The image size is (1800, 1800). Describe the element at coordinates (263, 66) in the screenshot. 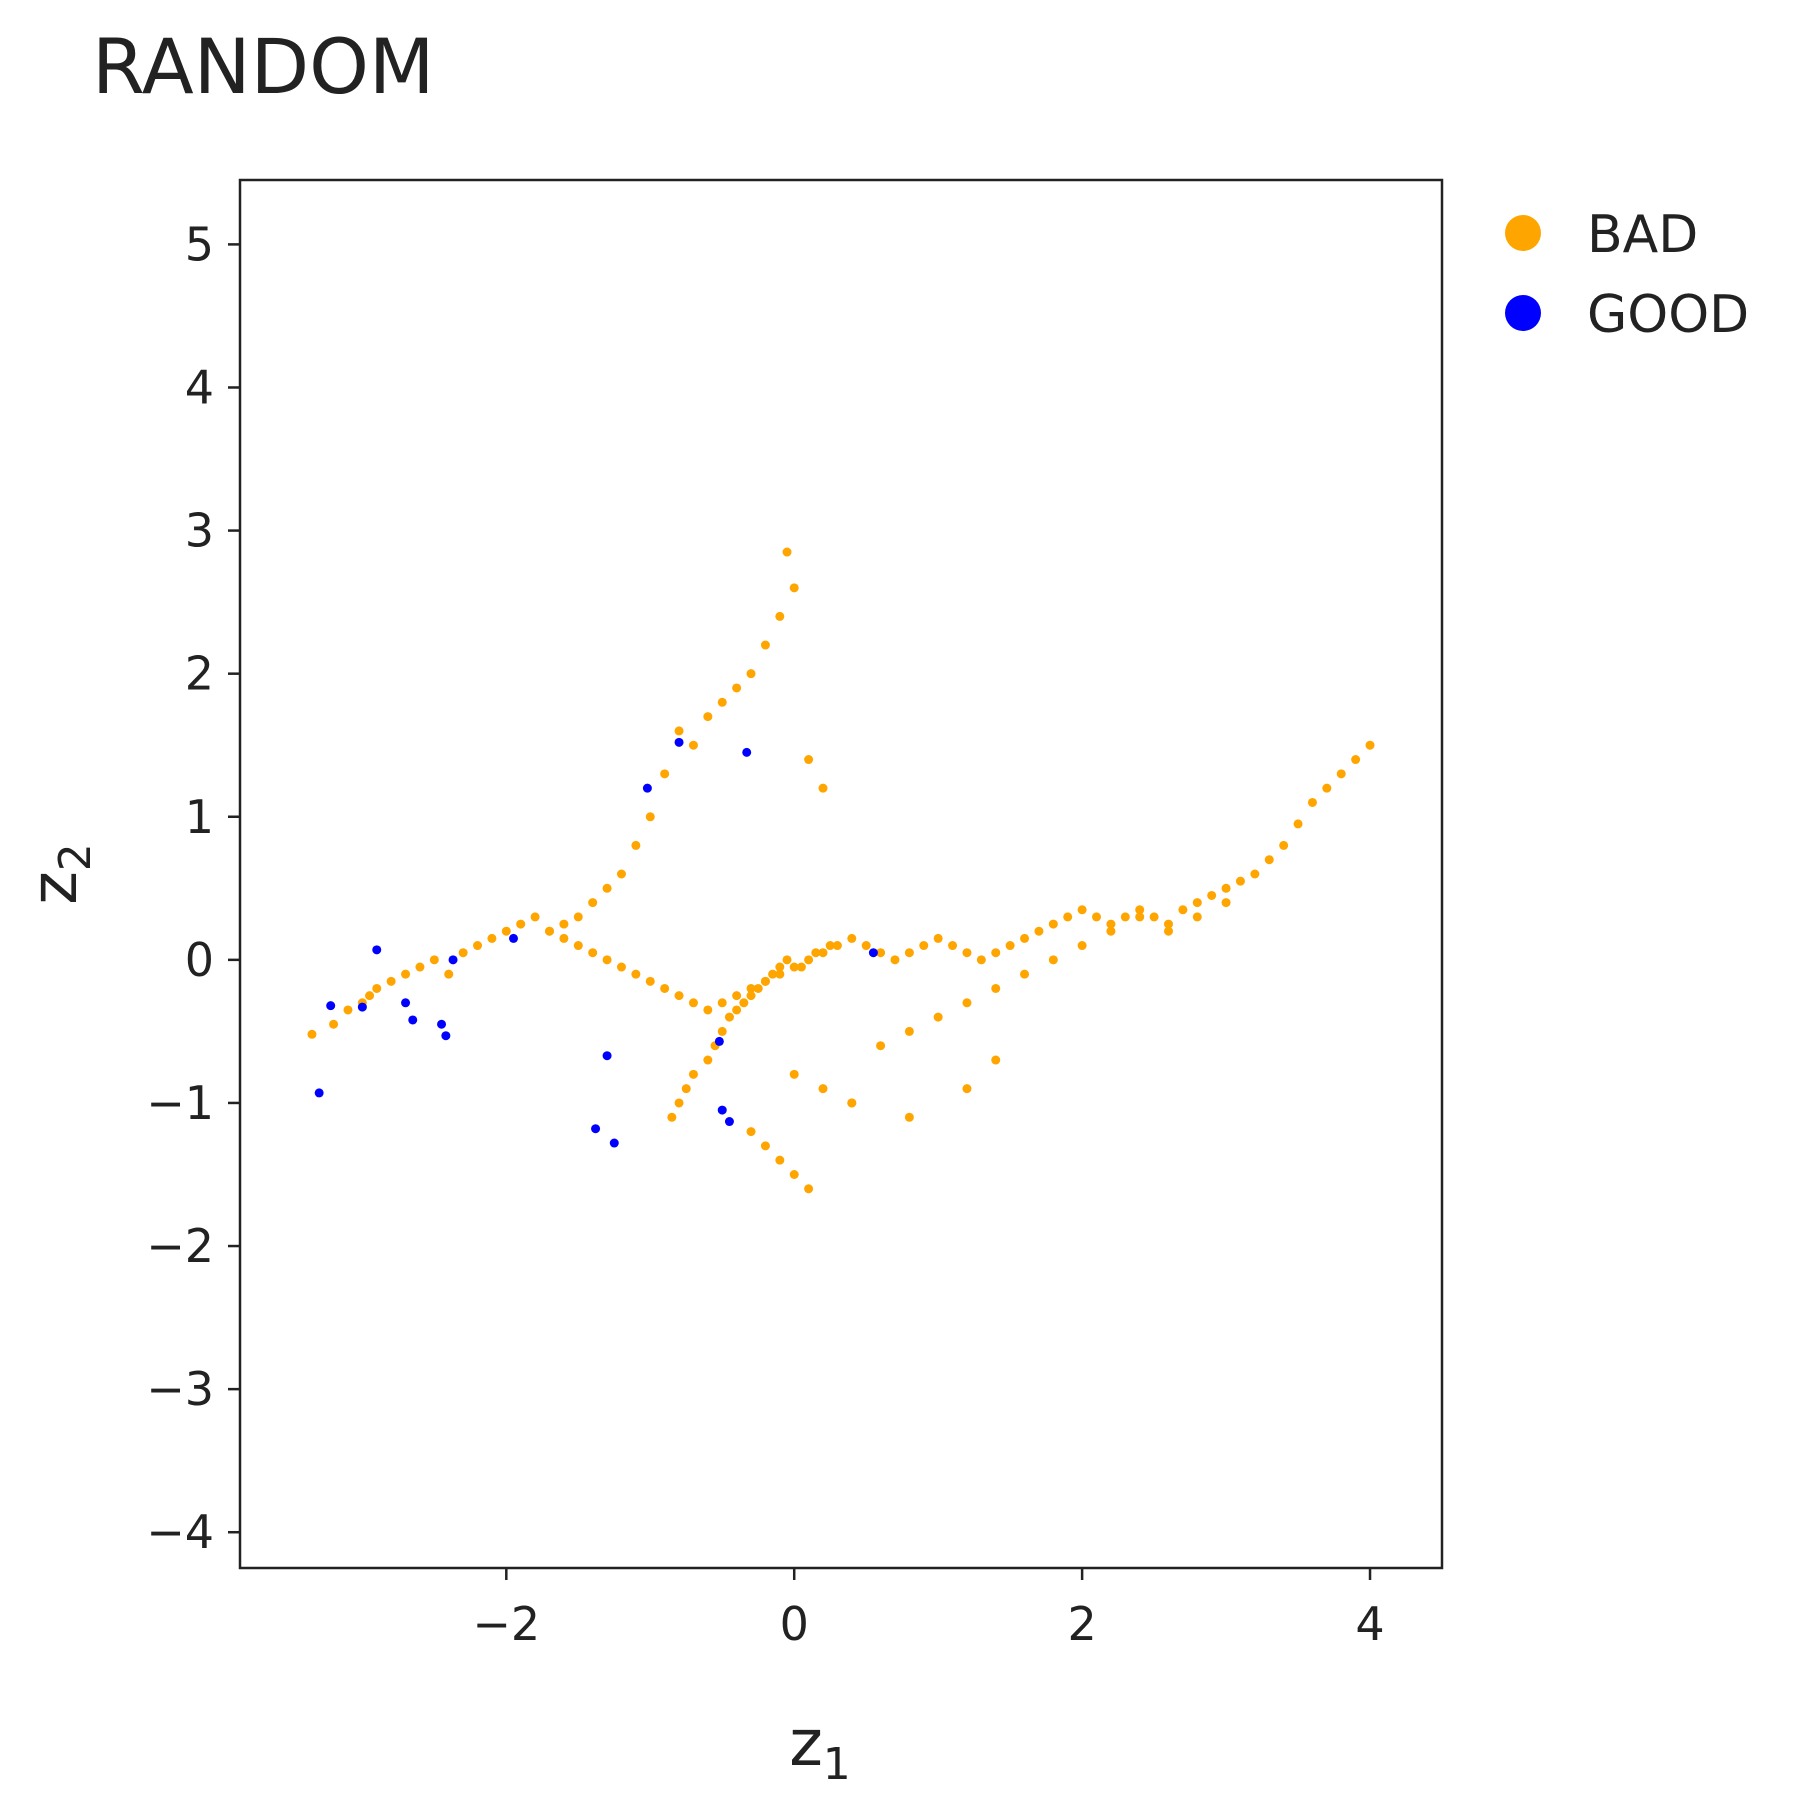

I see `chart-title: RANDOM` at that location.